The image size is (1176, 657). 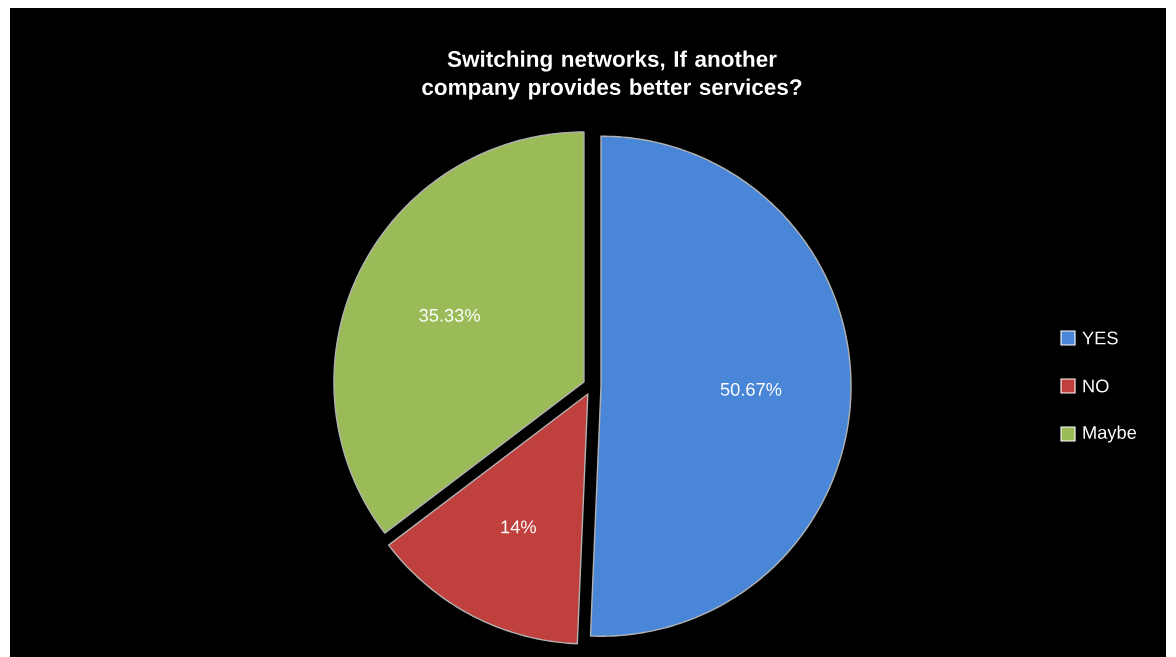 I want to click on data-label: 50.67%, so click(x=751, y=389).